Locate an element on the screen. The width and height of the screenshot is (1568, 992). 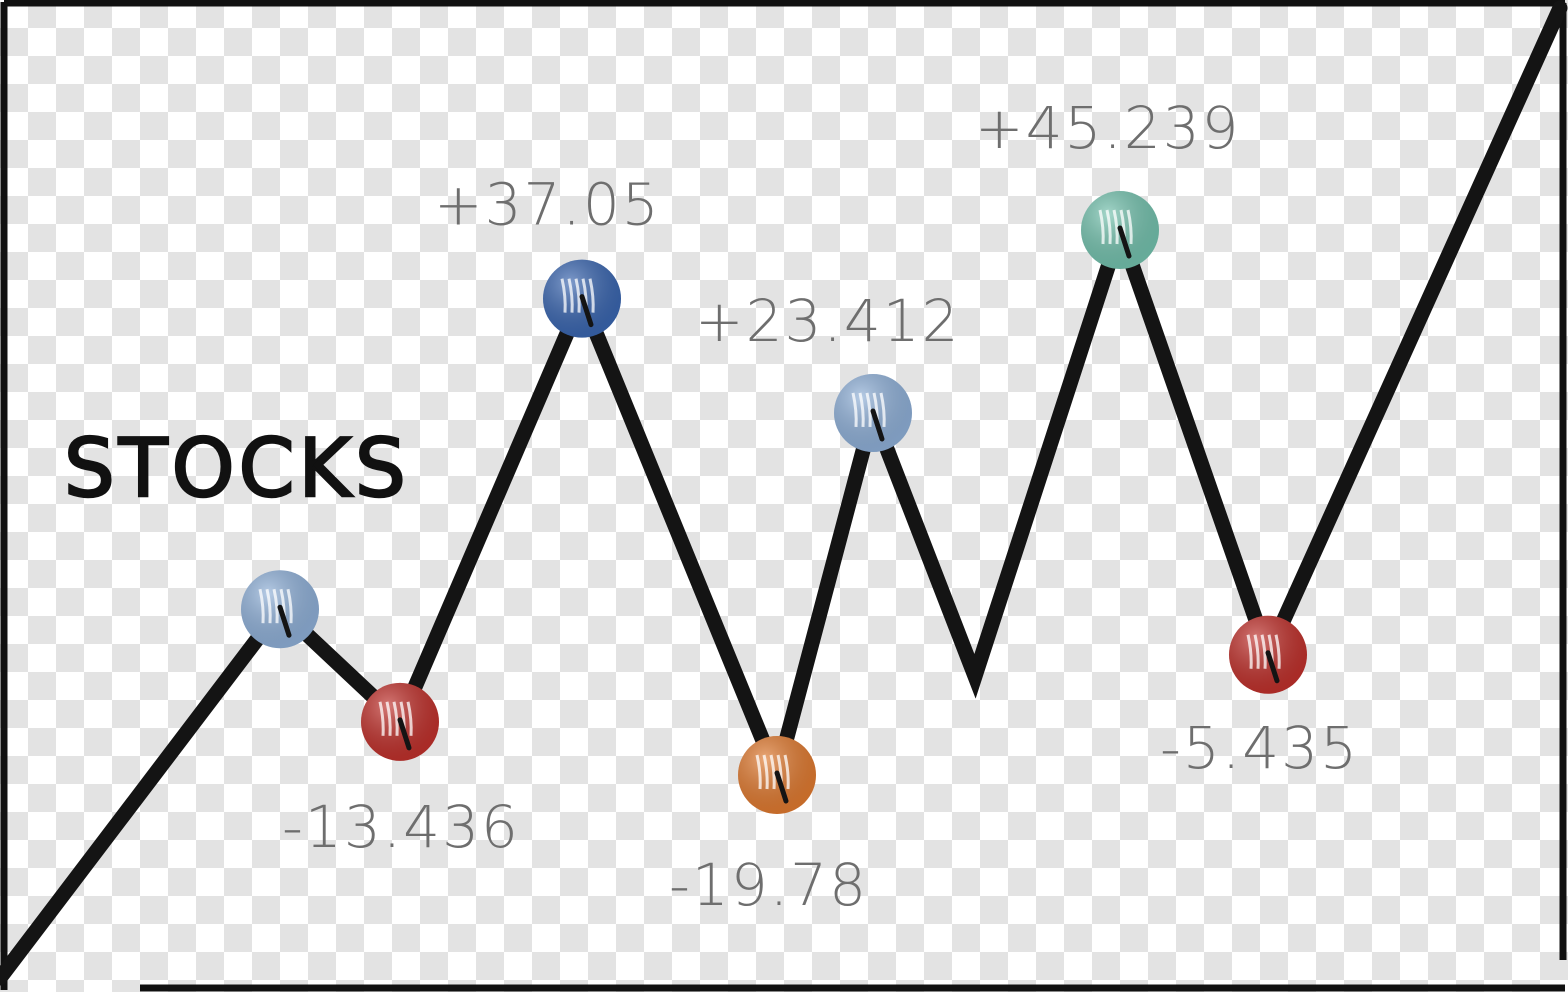
data-label: +23.412 is located at coordinates (828, 321).